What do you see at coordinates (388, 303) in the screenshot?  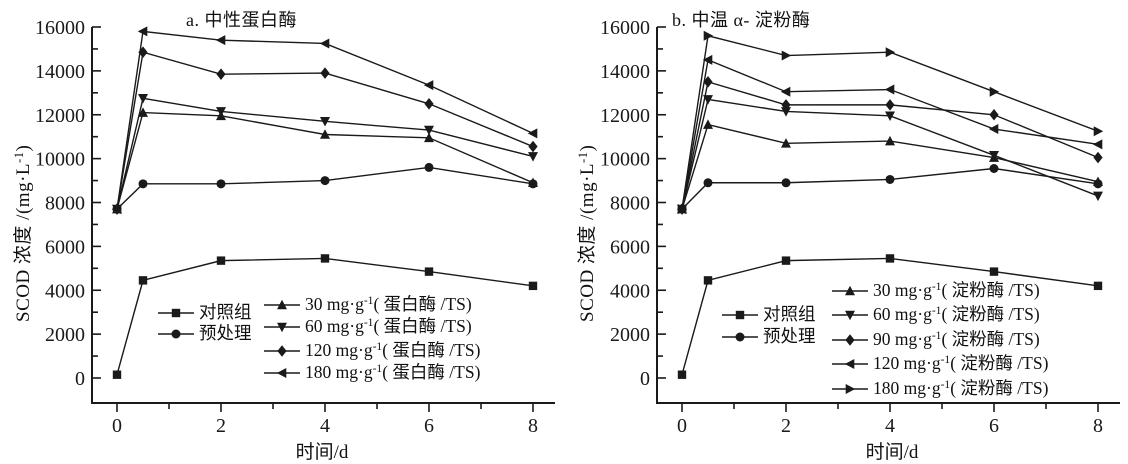 I see `legend-label: 30 mg·g-1( 蛋白酶 /TS)` at bounding box center [388, 303].